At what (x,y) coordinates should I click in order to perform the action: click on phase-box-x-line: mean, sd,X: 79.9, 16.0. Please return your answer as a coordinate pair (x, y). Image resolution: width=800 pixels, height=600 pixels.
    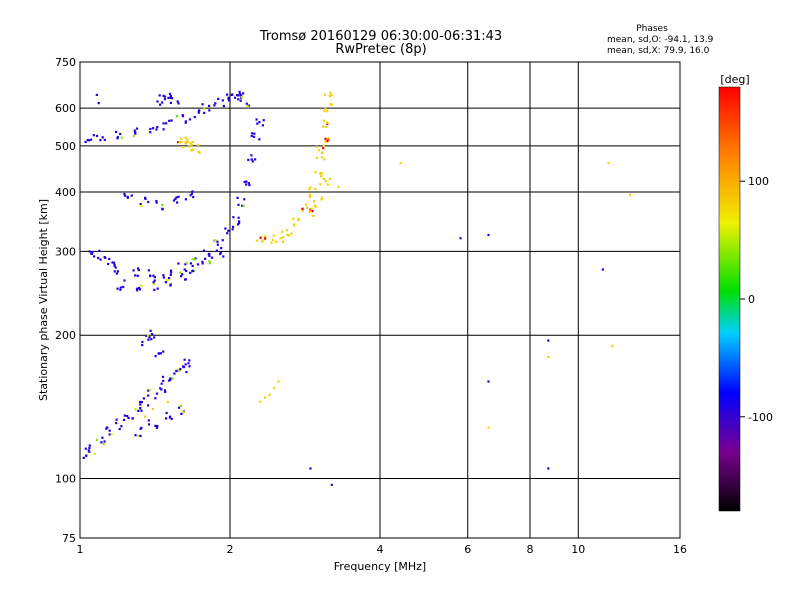
    Looking at the image, I should click on (658, 51).